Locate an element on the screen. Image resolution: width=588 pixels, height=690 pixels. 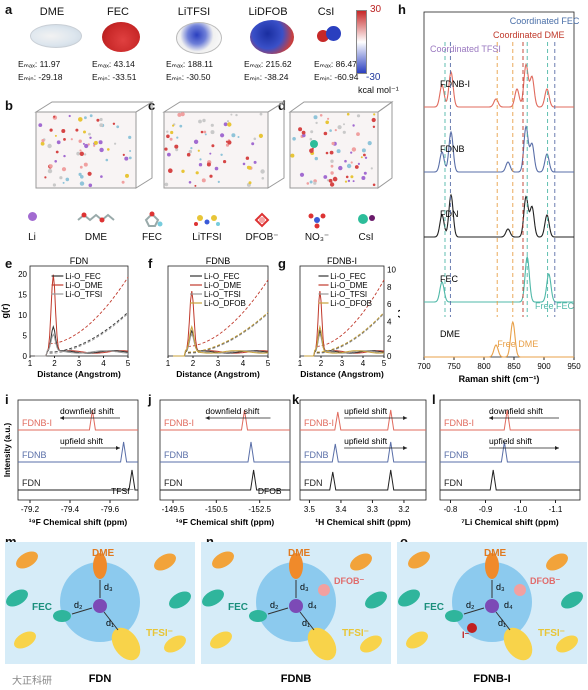
fec-molecule is located at coordinates (454, 616).